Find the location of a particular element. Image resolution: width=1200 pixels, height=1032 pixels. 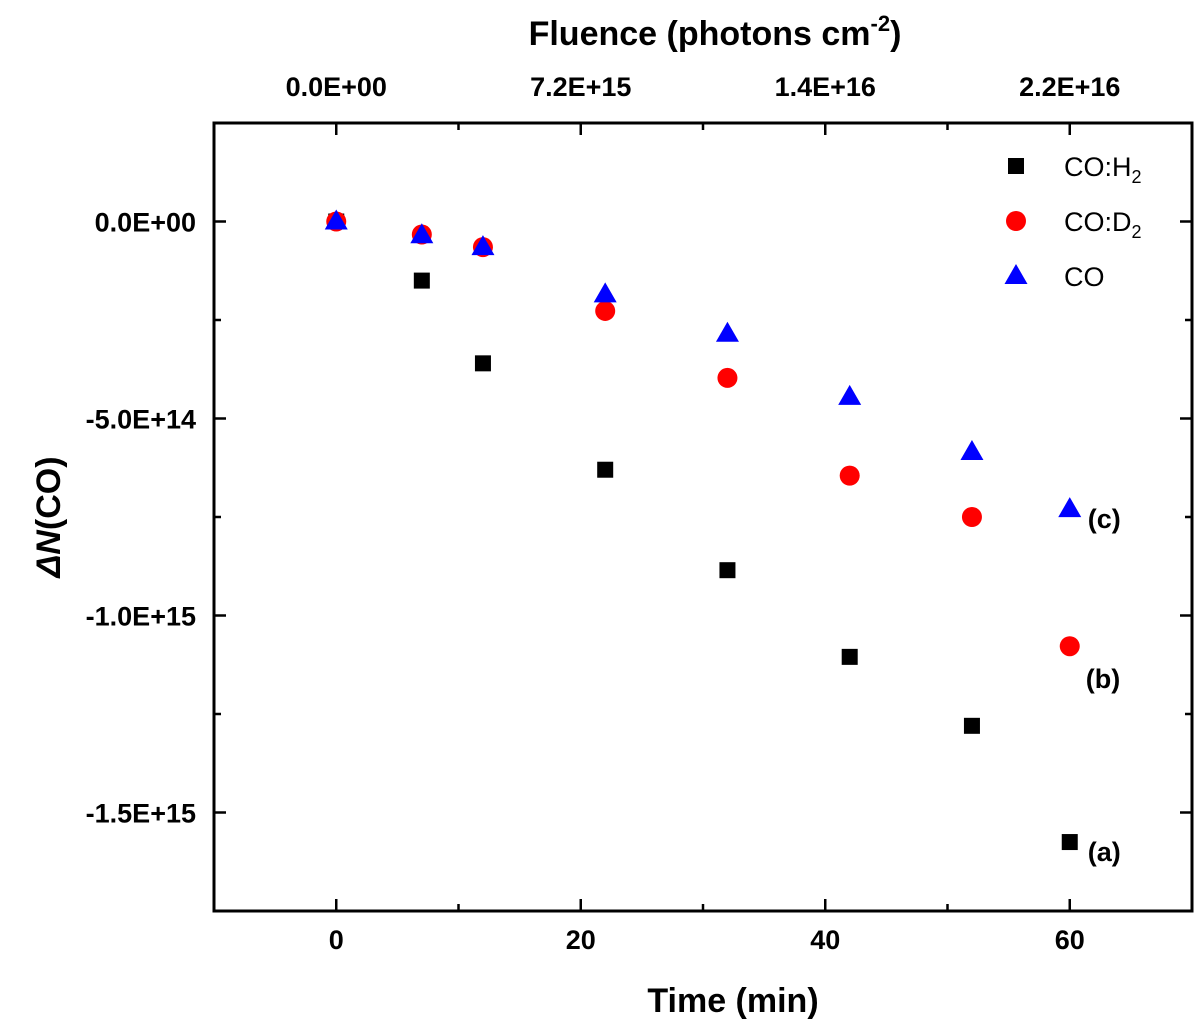

x-axis-title: Time (min) is located at coordinates (732, 1001).